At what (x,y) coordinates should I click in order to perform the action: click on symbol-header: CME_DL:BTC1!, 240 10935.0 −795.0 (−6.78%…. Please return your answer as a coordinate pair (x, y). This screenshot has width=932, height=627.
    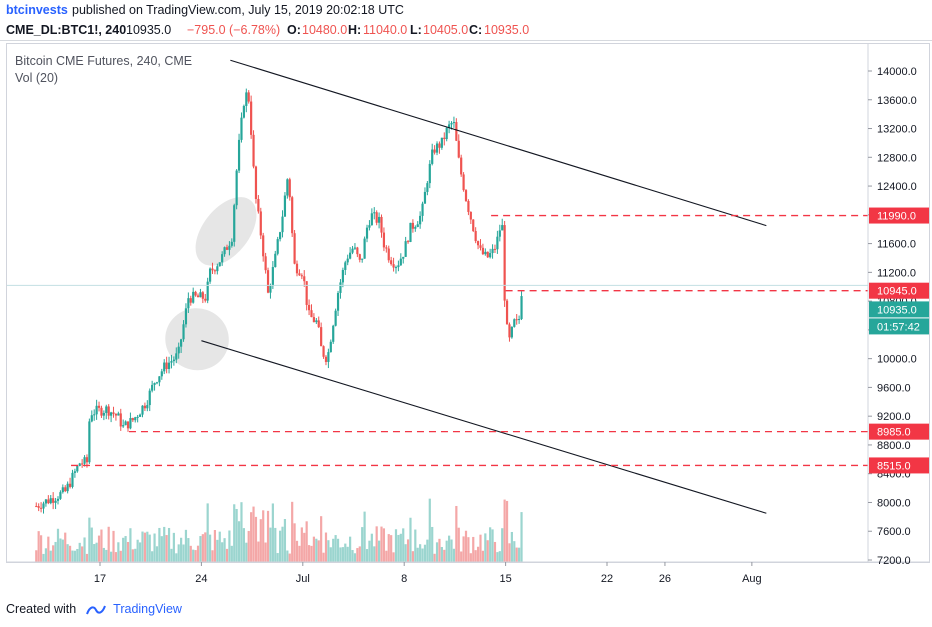
    Looking at the image, I should click on (466, 30).